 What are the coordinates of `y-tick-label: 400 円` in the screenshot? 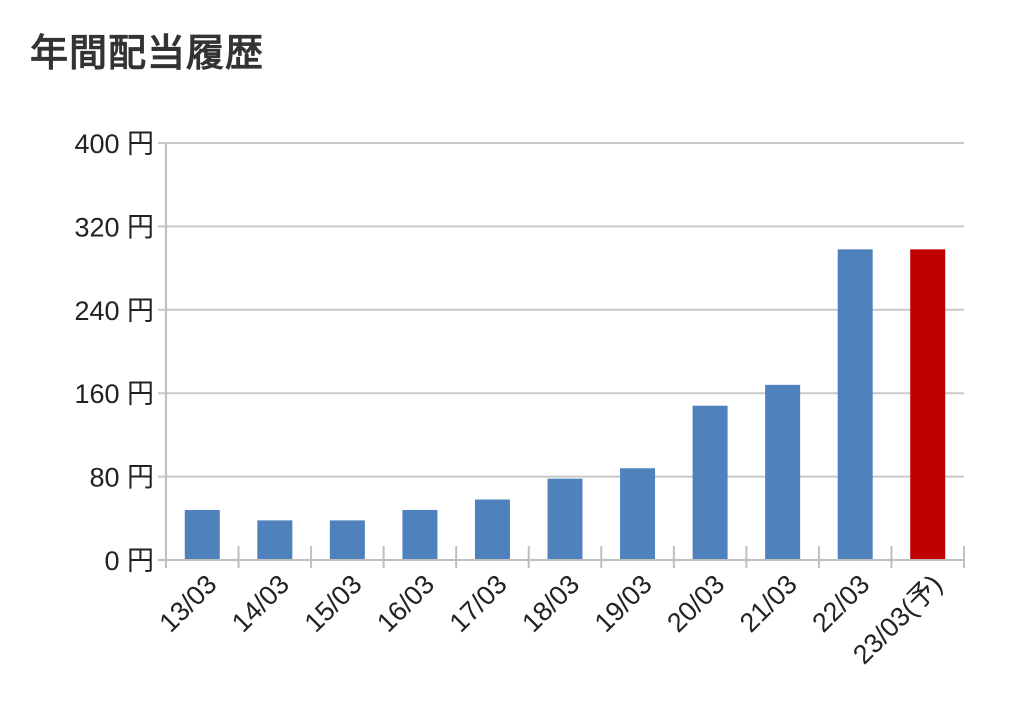 It's located at (114, 144).